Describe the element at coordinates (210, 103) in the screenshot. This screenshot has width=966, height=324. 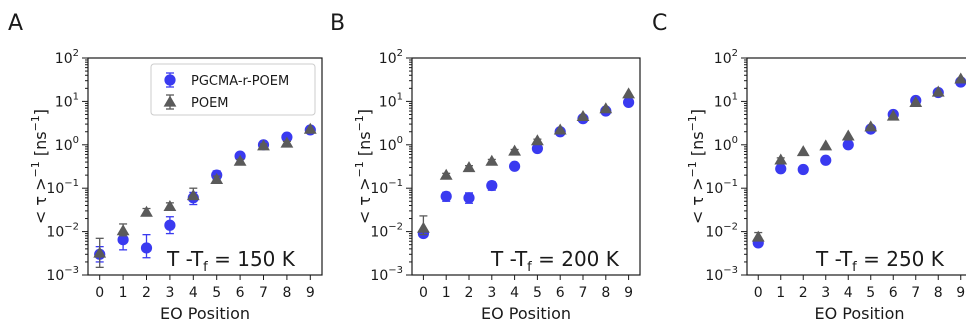
I see `legend-label: POEM` at that location.